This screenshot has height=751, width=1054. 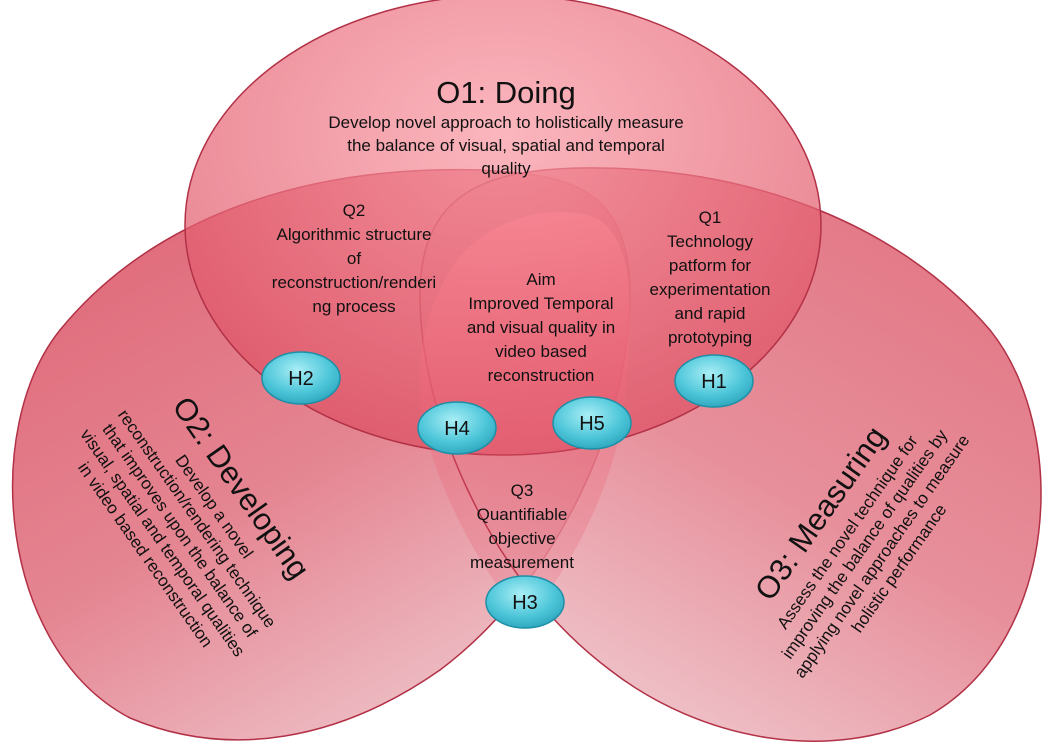 I want to click on q2-line: of, so click(x=354, y=258).